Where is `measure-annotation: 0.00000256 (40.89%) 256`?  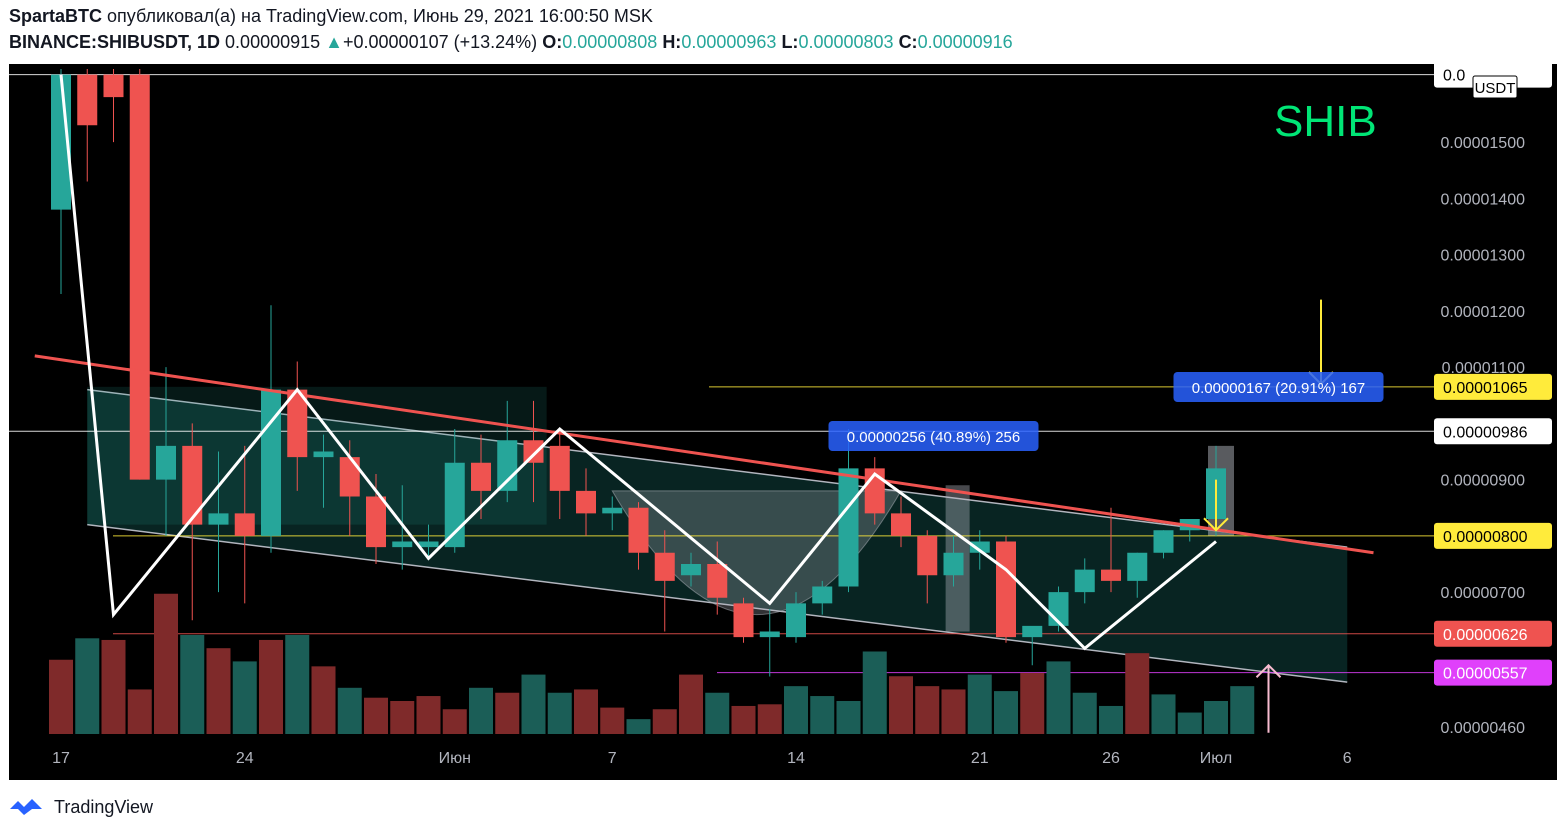 measure-annotation: 0.00000256 (40.89%) 256 is located at coordinates (933, 436).